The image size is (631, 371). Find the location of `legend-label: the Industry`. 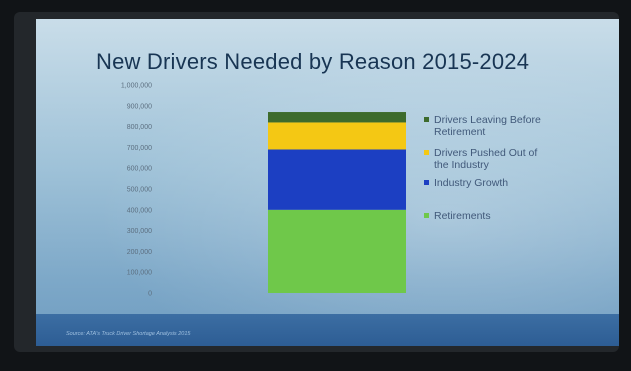

legend-label: the Industry is located at coordinates (462, 165).